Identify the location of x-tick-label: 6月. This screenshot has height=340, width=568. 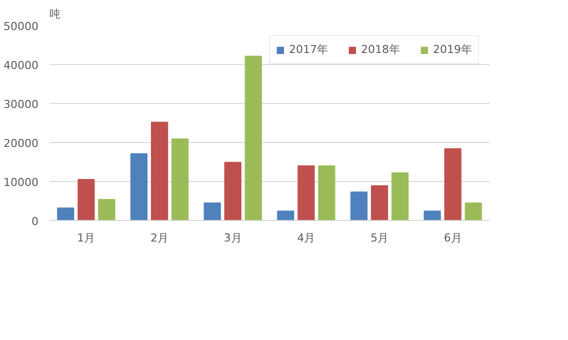
(453, 238).